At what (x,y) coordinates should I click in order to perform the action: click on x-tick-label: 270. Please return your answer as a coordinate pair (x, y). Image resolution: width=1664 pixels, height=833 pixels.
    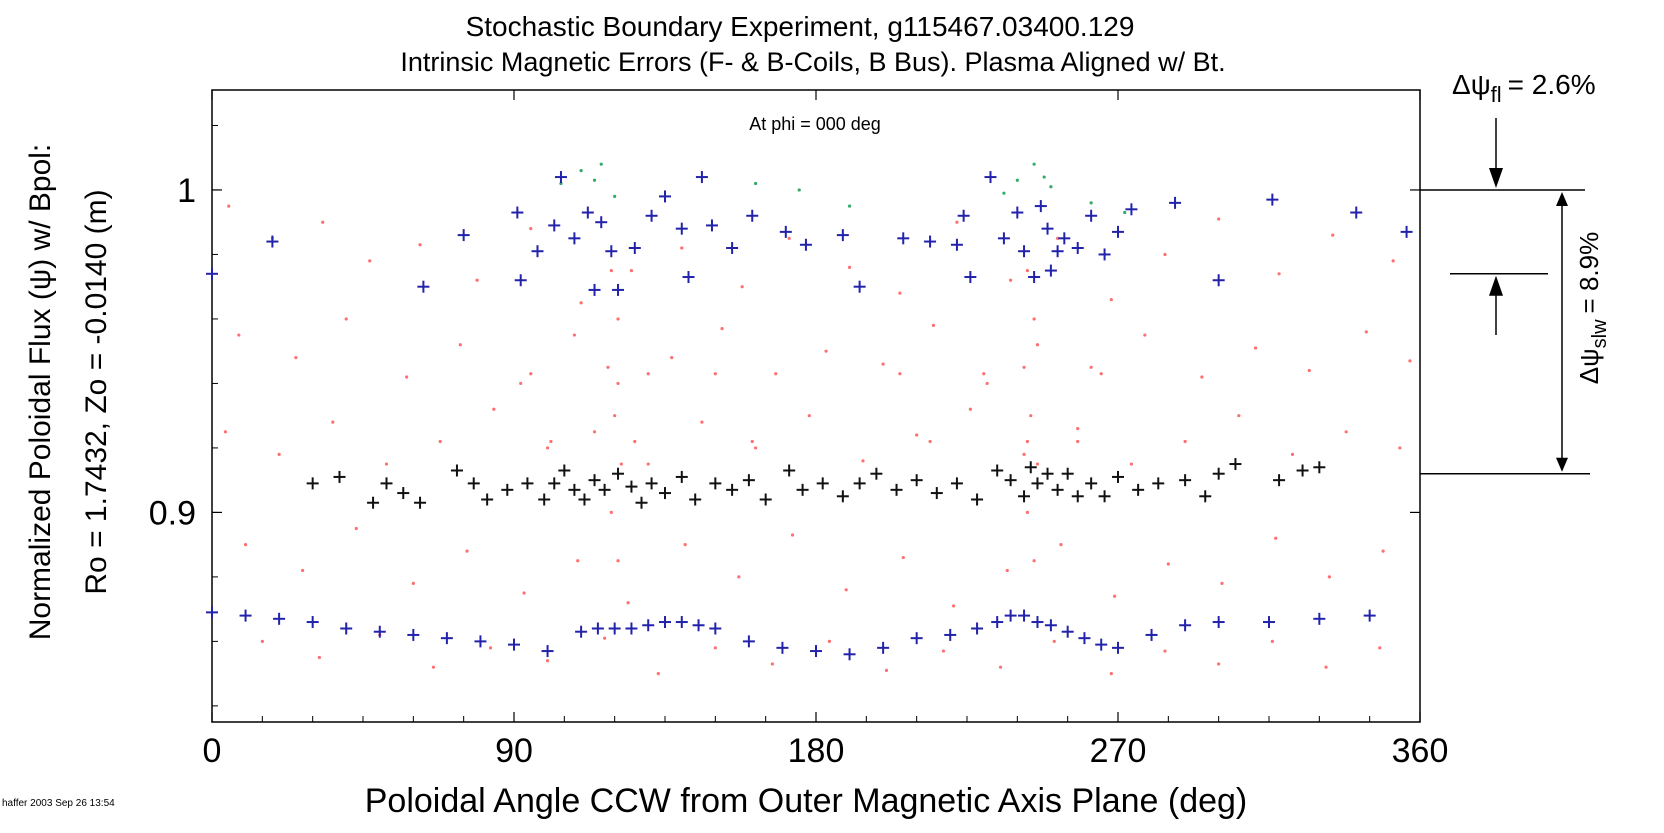
    Looking at the image, I should click on (1118, 751).